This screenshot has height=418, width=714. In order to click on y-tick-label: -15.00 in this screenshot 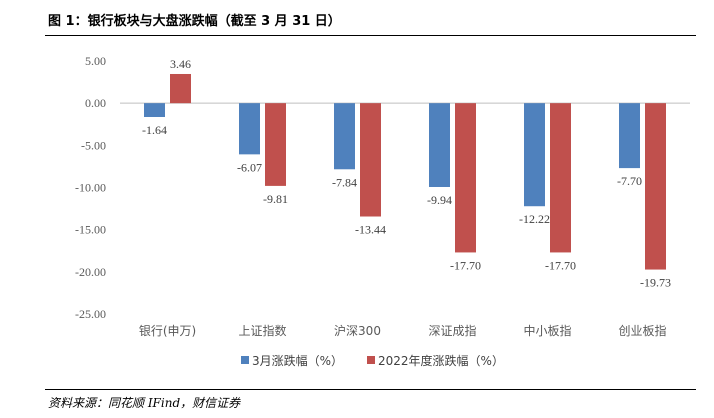, I will do `click(90, 230)`.